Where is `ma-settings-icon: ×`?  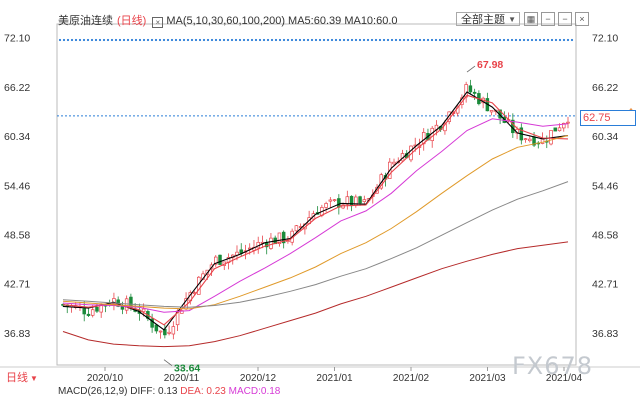 ma-settings-icon: × is located at coordinates (158, 22).